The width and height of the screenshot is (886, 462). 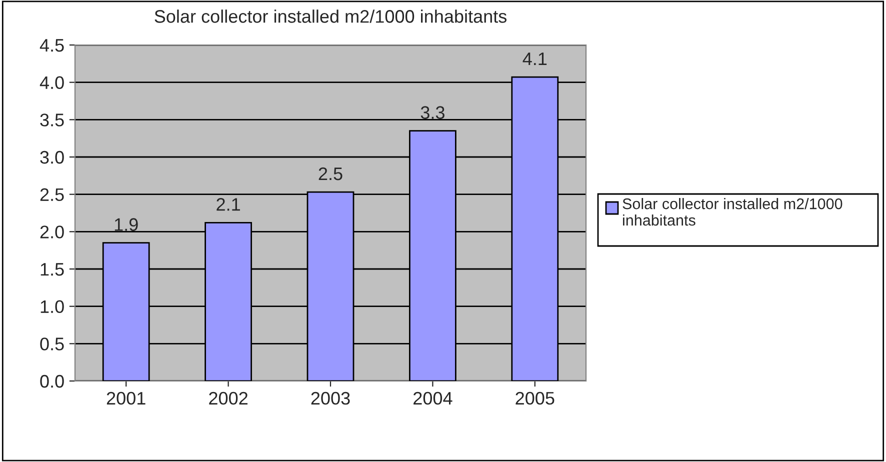 What do you see at coordinates (52, 120) in the screenshot?
I see `y-tick-label: 3.5` at bounding box center [52, 120].